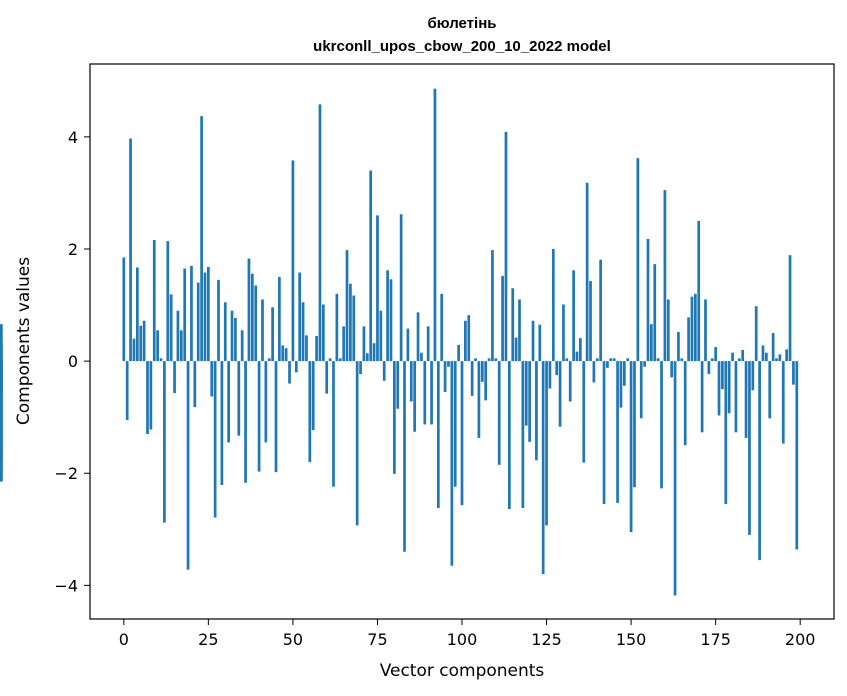 The height and width of the screenshot is (696, 847). What do you see at coordinates (631, 639) in the screenshot?
I see `x-tick-label: 150` at bounding box center [631, 639].